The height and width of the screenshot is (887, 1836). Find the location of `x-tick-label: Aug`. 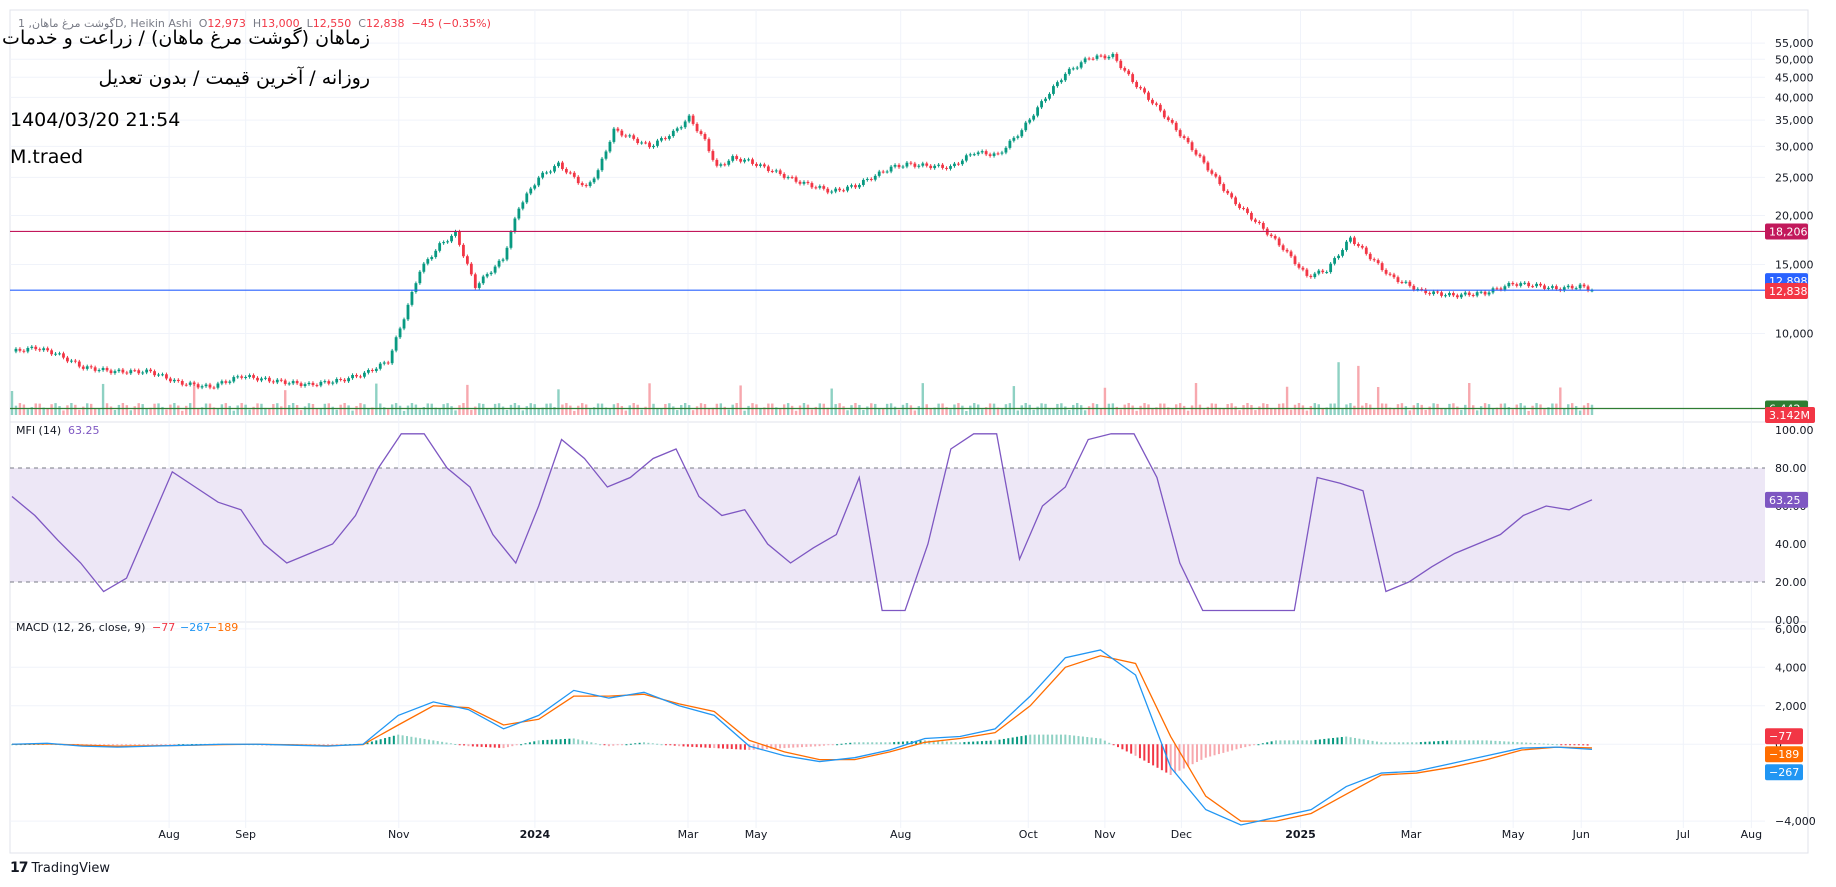

x-tick-label: Aug is located at coordinates (1751, 834).